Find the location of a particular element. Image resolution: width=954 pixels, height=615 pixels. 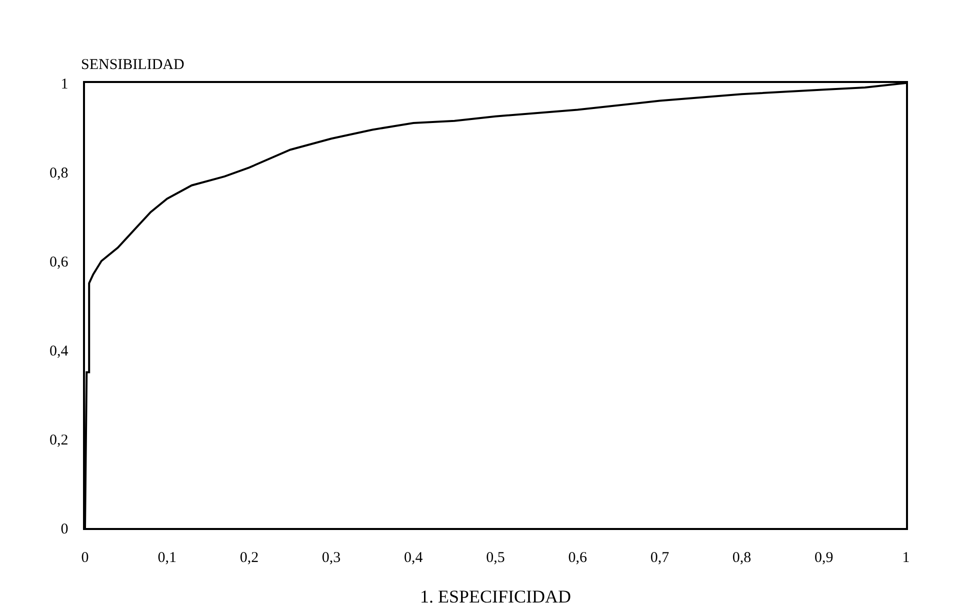

x-tick-label: 0,2 is located at coordinates (249, 558).